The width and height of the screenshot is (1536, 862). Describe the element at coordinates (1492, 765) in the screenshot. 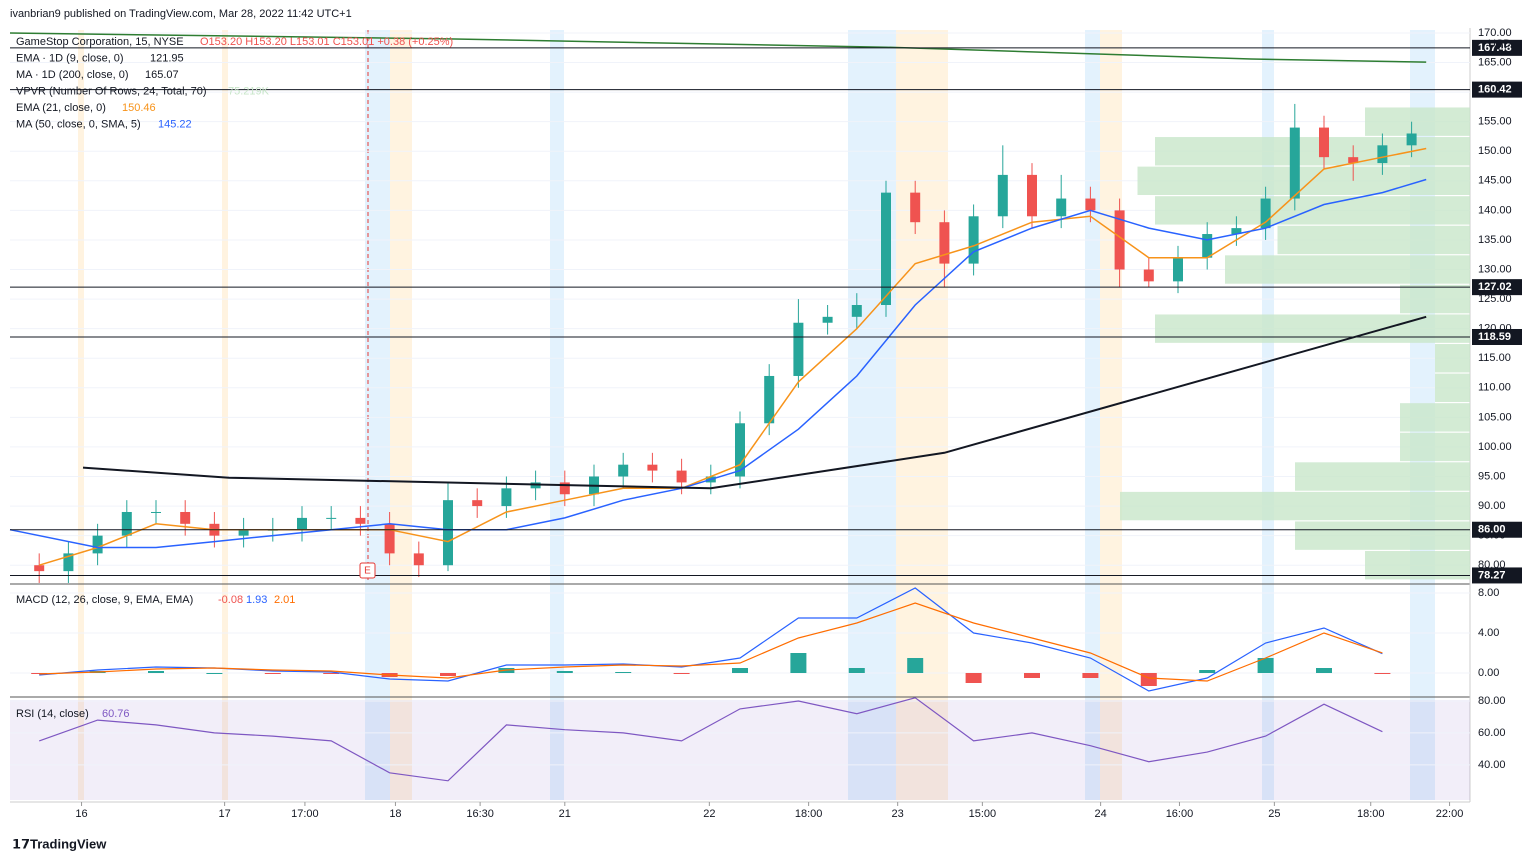

I see `y-tick-label: 40.00` at that location.